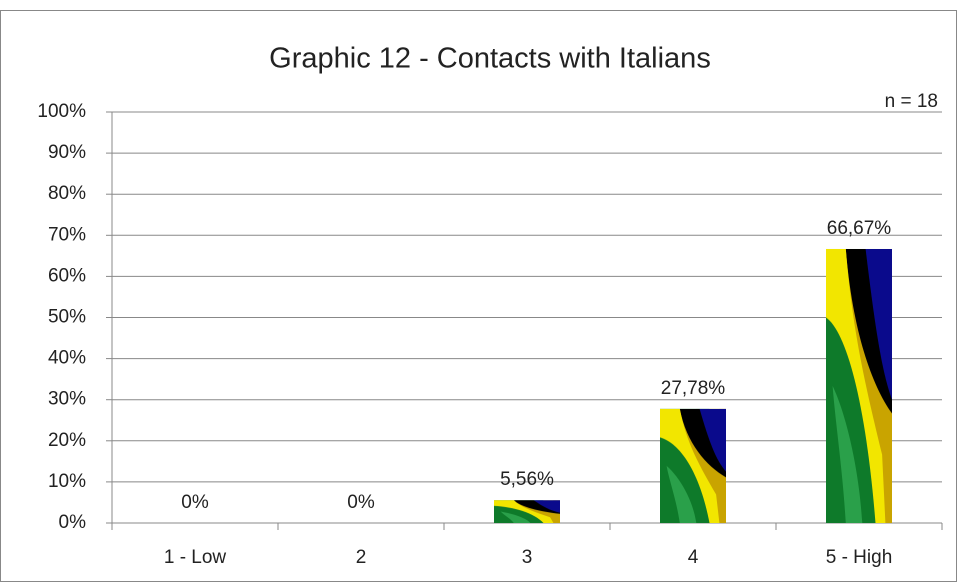  Describe the element at coordinates (67, 440) in the screenshot. I see `y-tick-label: 20%` at that location.